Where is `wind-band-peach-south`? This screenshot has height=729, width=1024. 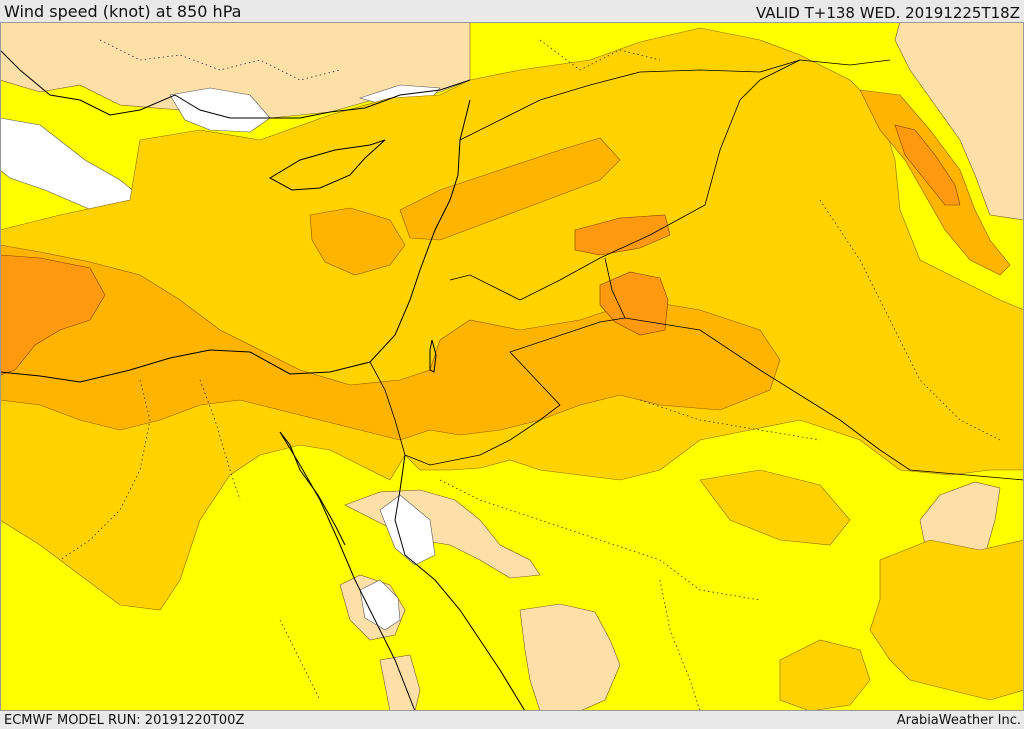 wind-band-peach-south is located at coordinates (570, 657).